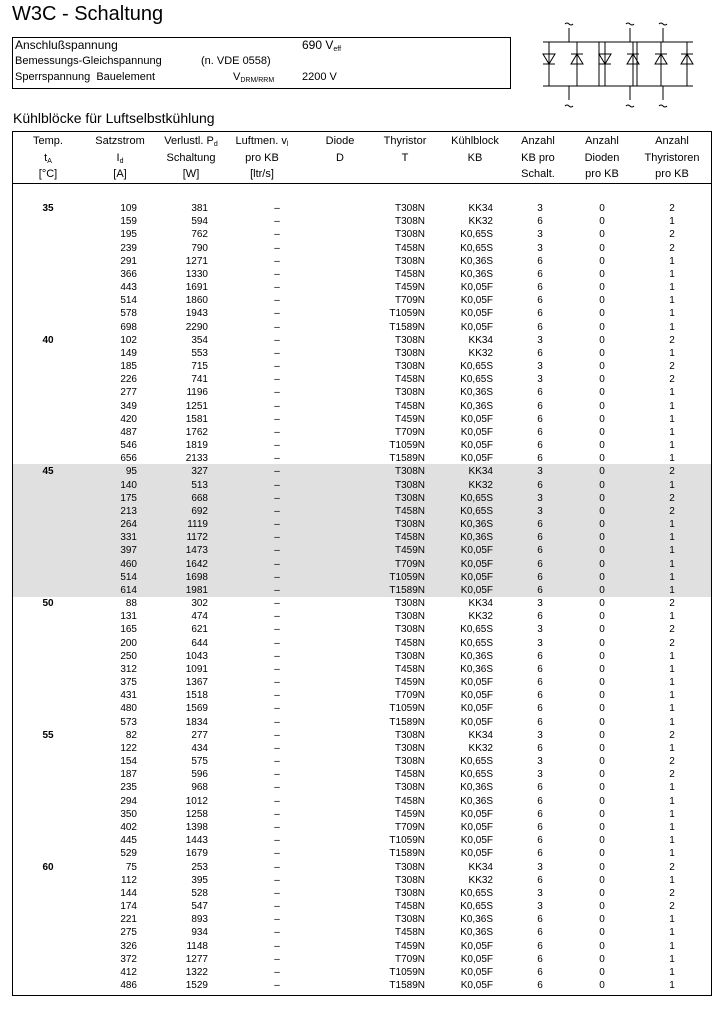 The height and width of the screenshot is (1012, 720). What do you see at coordinates (476, 274) in the screenshot?
I see `cell: K0,36S` at bounding box center [476, 274].